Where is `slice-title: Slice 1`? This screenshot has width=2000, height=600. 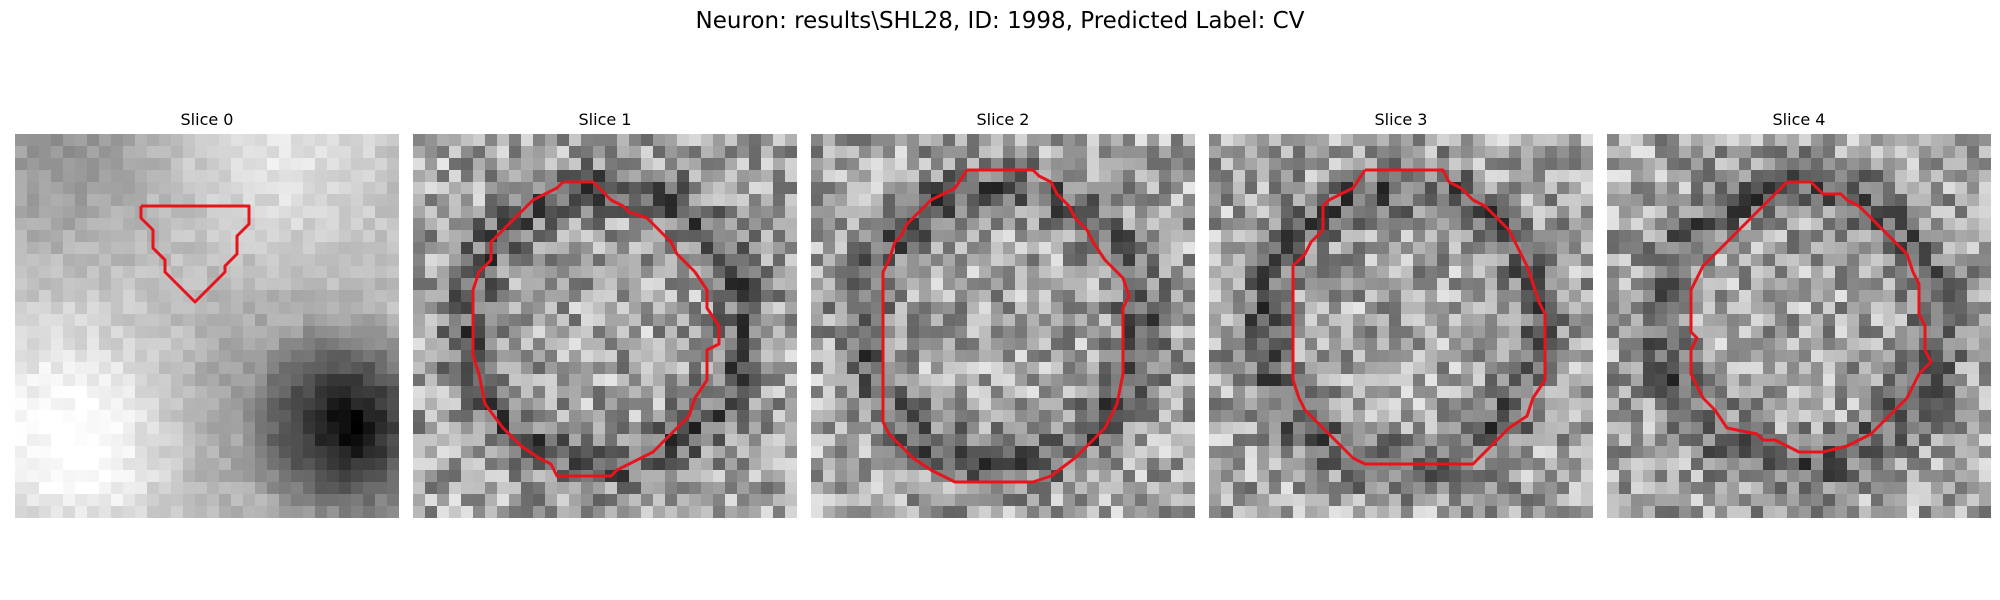 slice-title: Slice 1 is located at coordinates (605, 119).